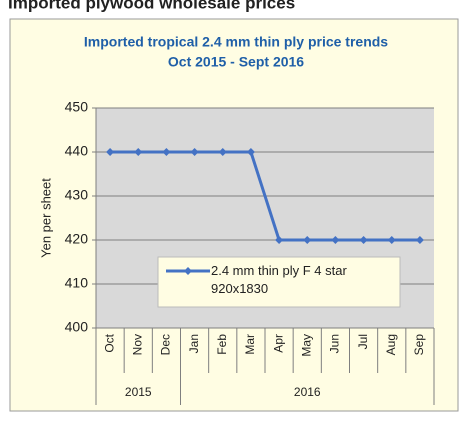  I want to click on page-header: Imported plywood wholesale prices, so click(151, 6).